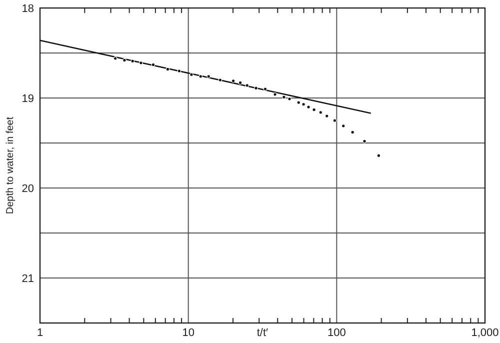 The width and height of the screenshot is (500, 343). Describe the element at coordinates (28, 278) in the screenshot. I see `y-tick-label: 21` at that location.